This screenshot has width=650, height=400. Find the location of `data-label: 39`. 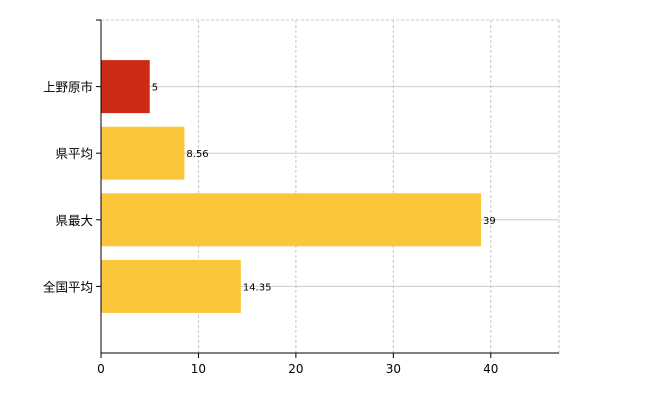

data-label: 39 is located at coordinates (489, 221).